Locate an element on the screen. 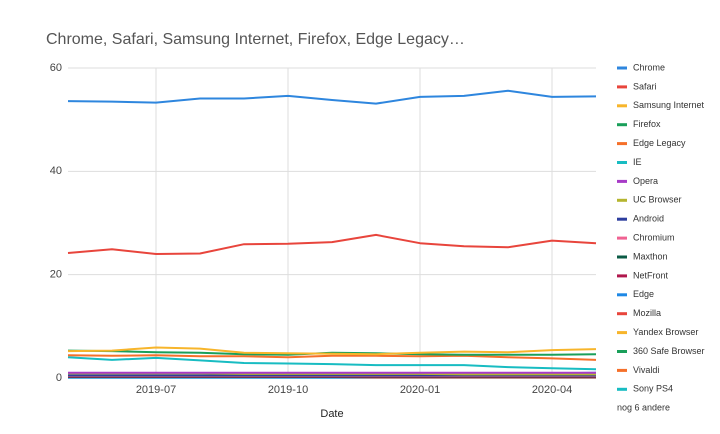  y-tick-label: 20 is located at coordinates (56, 275).